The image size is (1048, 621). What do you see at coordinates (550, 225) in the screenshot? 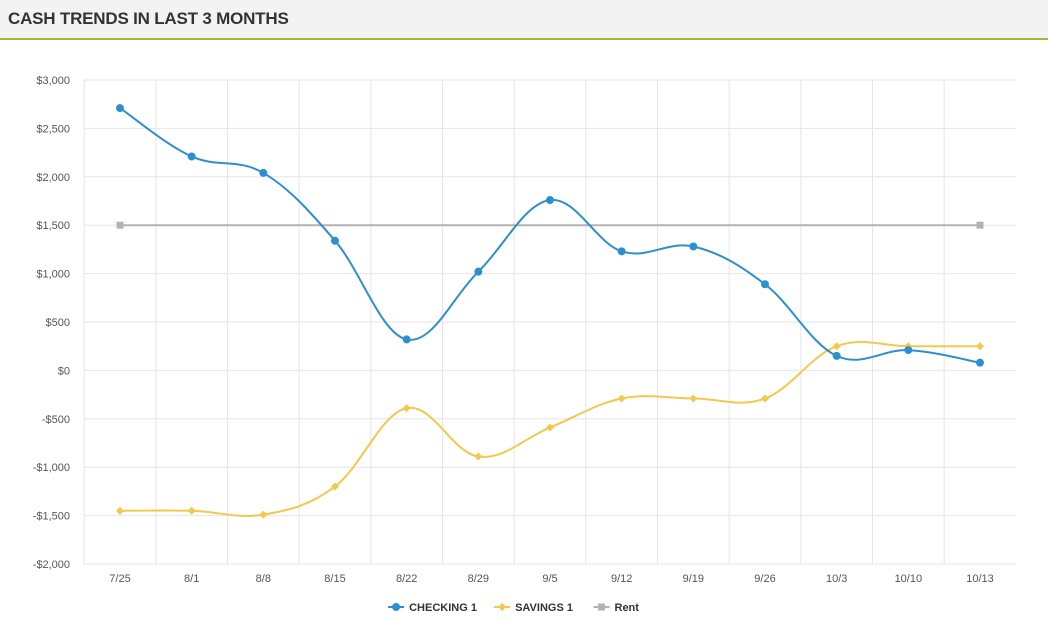
I see `series-rent` at bounding box center [550, 225].